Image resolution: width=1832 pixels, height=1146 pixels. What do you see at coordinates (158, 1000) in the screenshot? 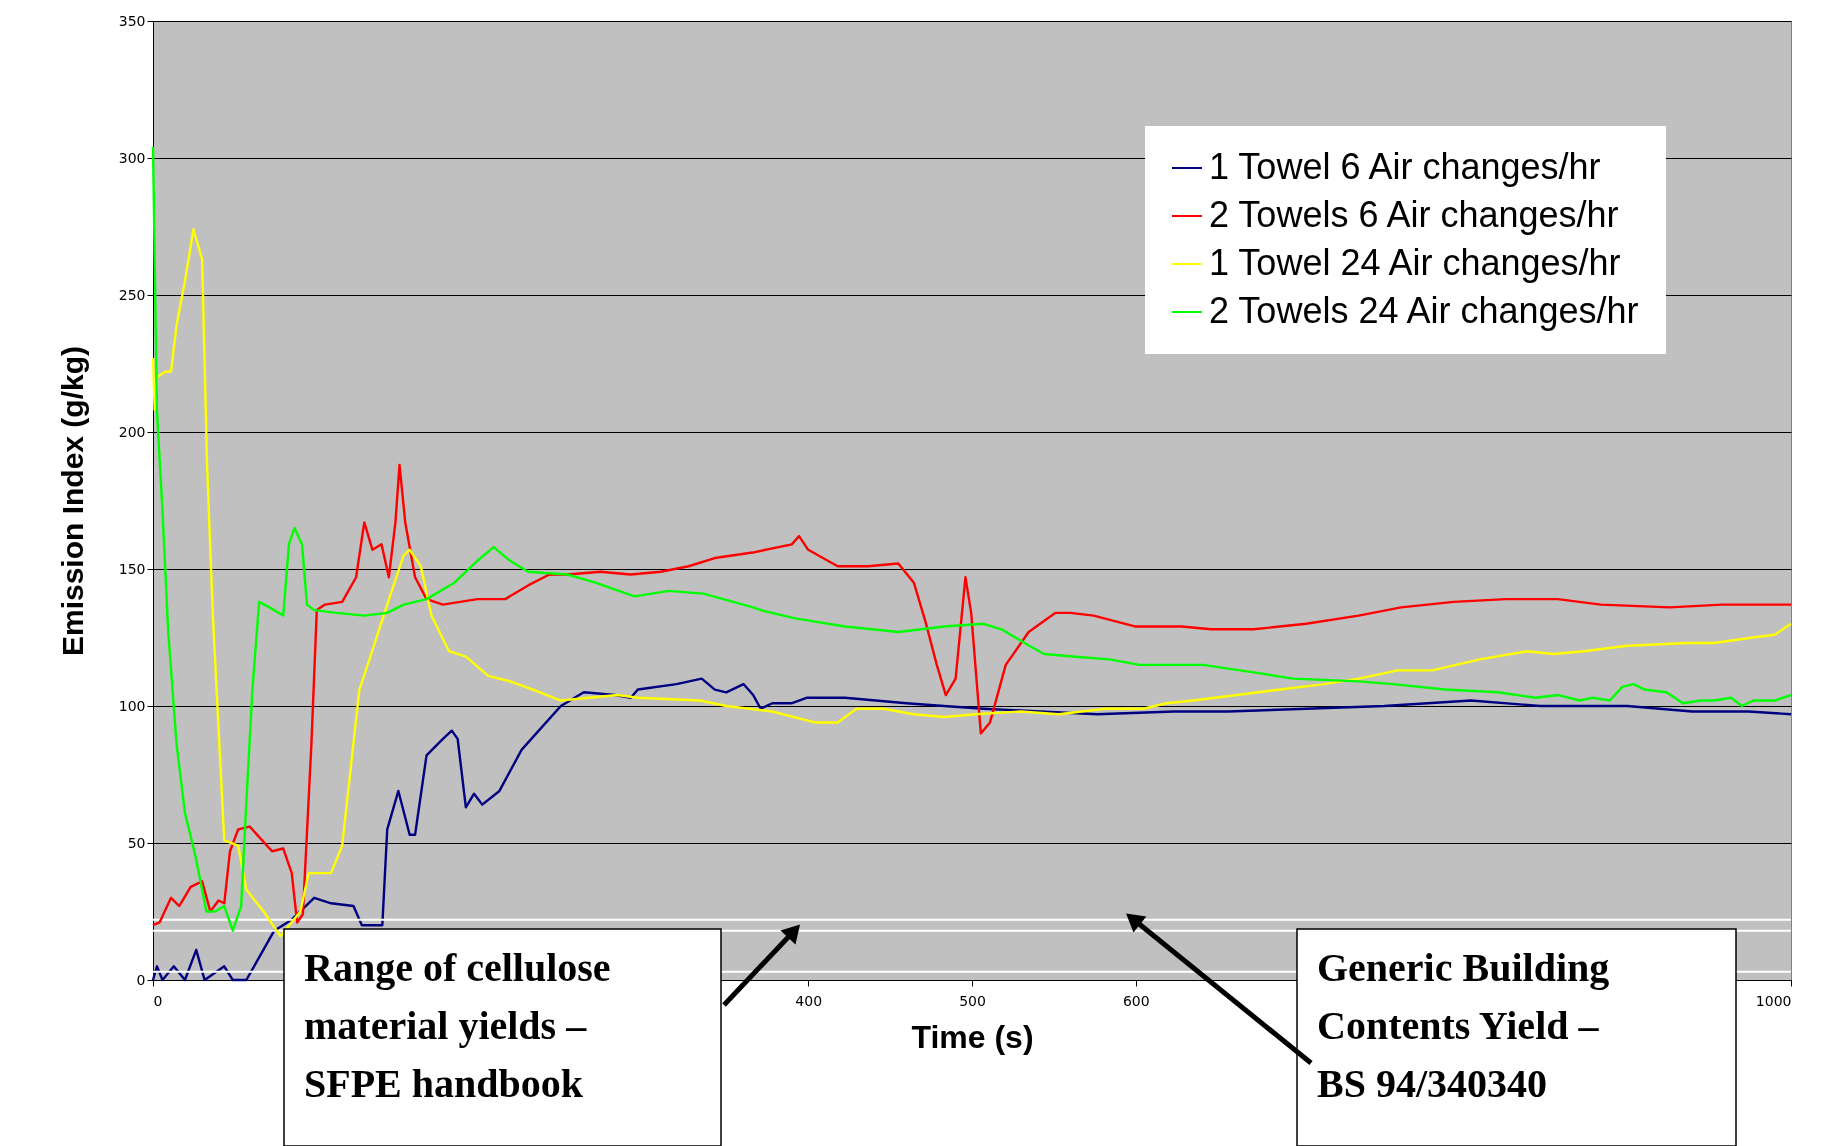
I see `x-tick-label: 0` at bounding box center [158, 1000].